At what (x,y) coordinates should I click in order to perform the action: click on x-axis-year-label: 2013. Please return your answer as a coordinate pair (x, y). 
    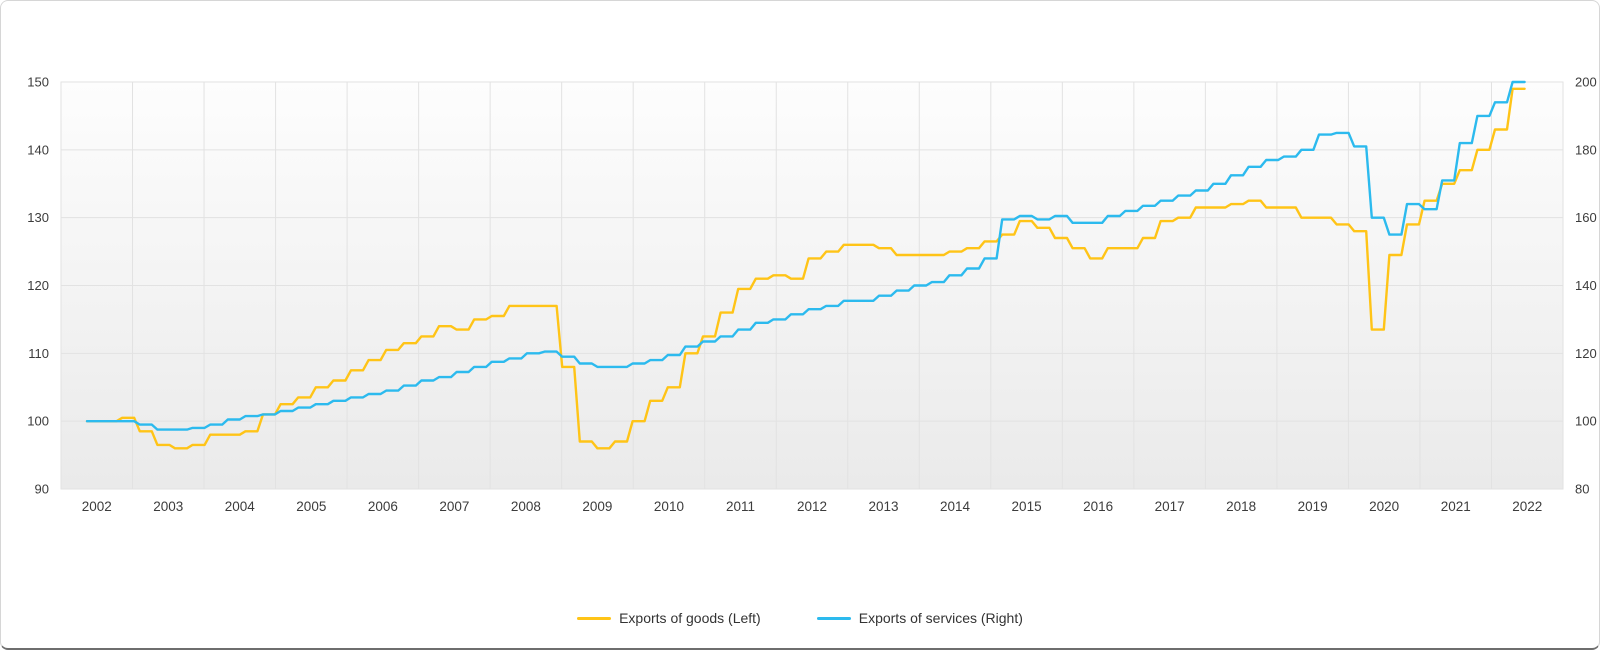
    Looking at the image, I should click on (884, 506).